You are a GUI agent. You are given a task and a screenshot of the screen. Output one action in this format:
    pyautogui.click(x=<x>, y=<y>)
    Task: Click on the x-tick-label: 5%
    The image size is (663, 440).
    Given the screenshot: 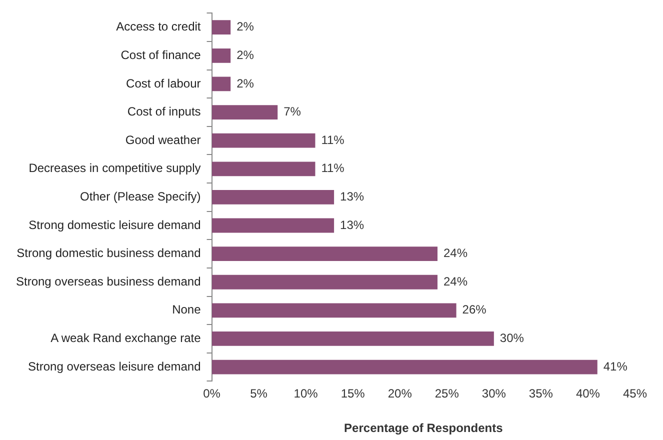 What is the action you would take?
    pyautogui.click(x=259, y=393)
    